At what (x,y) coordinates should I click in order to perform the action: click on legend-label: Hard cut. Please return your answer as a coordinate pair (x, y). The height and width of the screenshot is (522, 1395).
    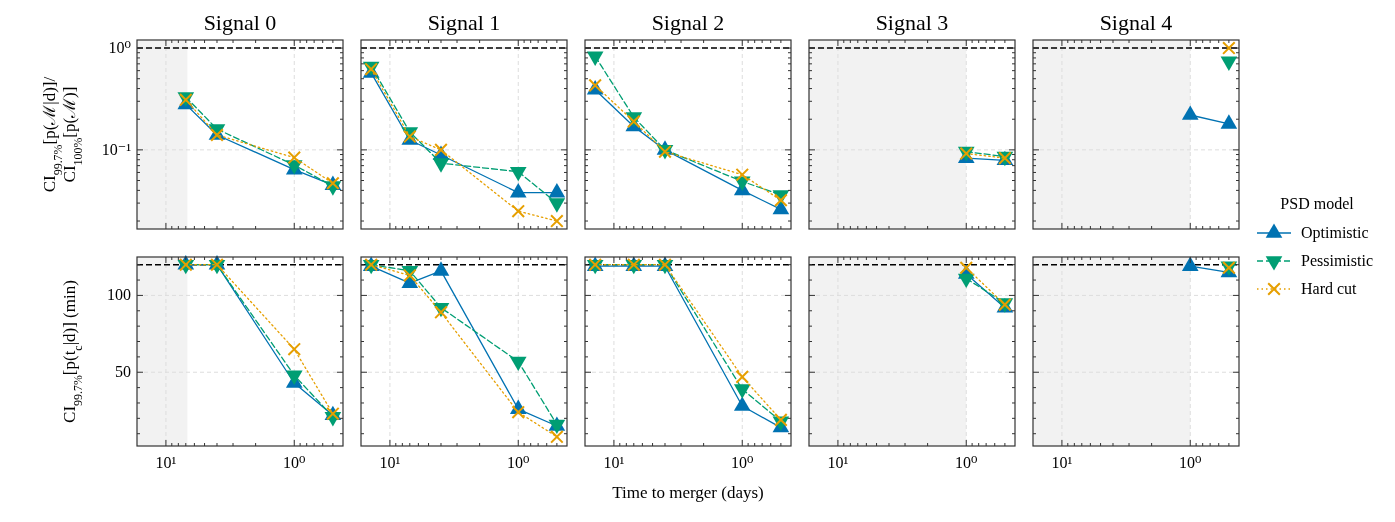
    Looking at the image, I should click on (1329, 288).